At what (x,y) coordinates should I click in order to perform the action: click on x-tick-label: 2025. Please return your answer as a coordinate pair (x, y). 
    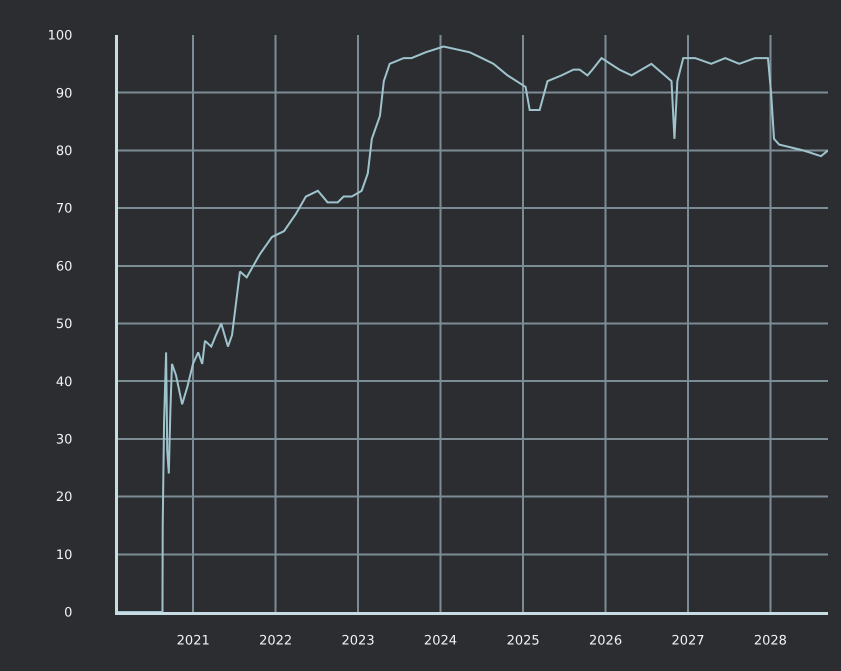
    Looking at the image, I should click on (523, 641).